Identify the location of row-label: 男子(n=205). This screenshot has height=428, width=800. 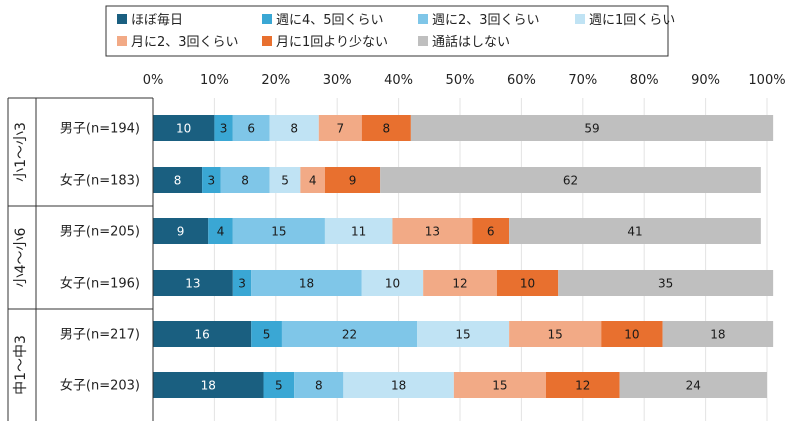
(100, 232).